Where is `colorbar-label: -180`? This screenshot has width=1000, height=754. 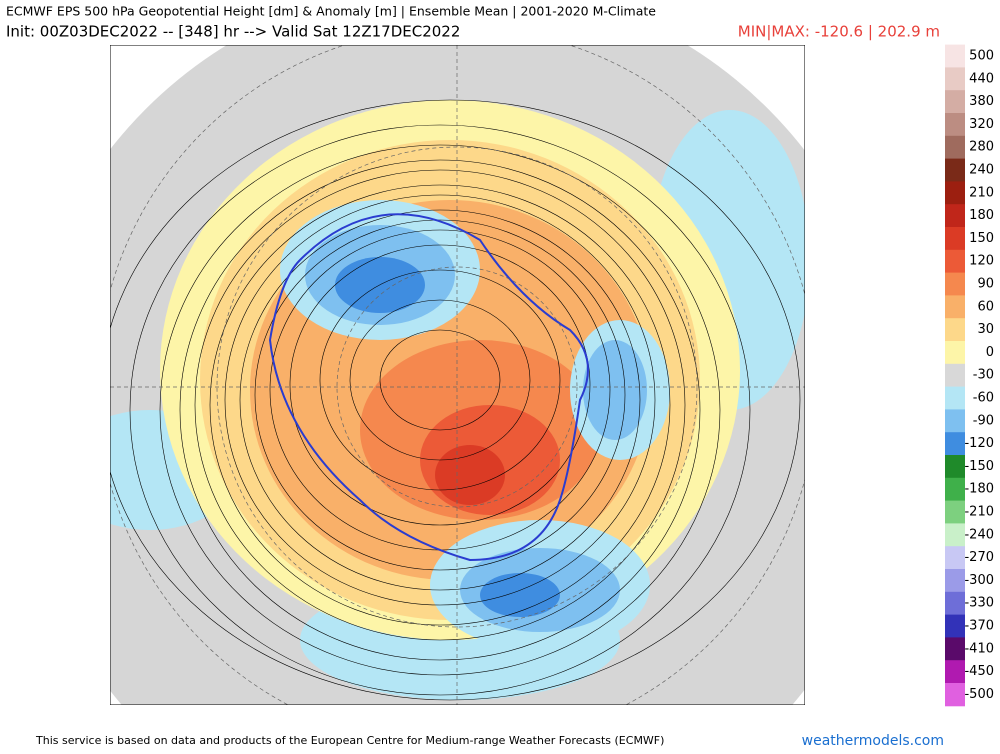
colorbar-label: -180 is located at coordinates (979, 489).